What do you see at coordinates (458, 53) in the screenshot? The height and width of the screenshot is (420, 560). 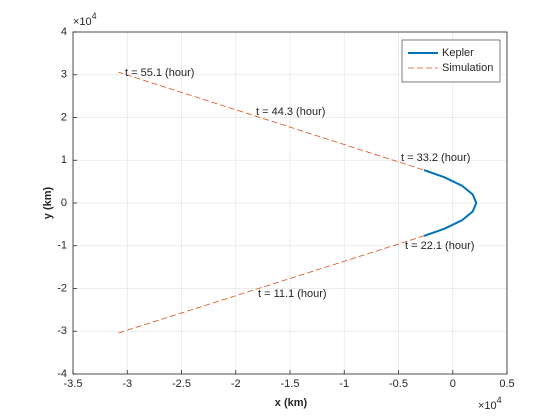 I see `legend-label: Kepler` at bounding box center [458, 53].